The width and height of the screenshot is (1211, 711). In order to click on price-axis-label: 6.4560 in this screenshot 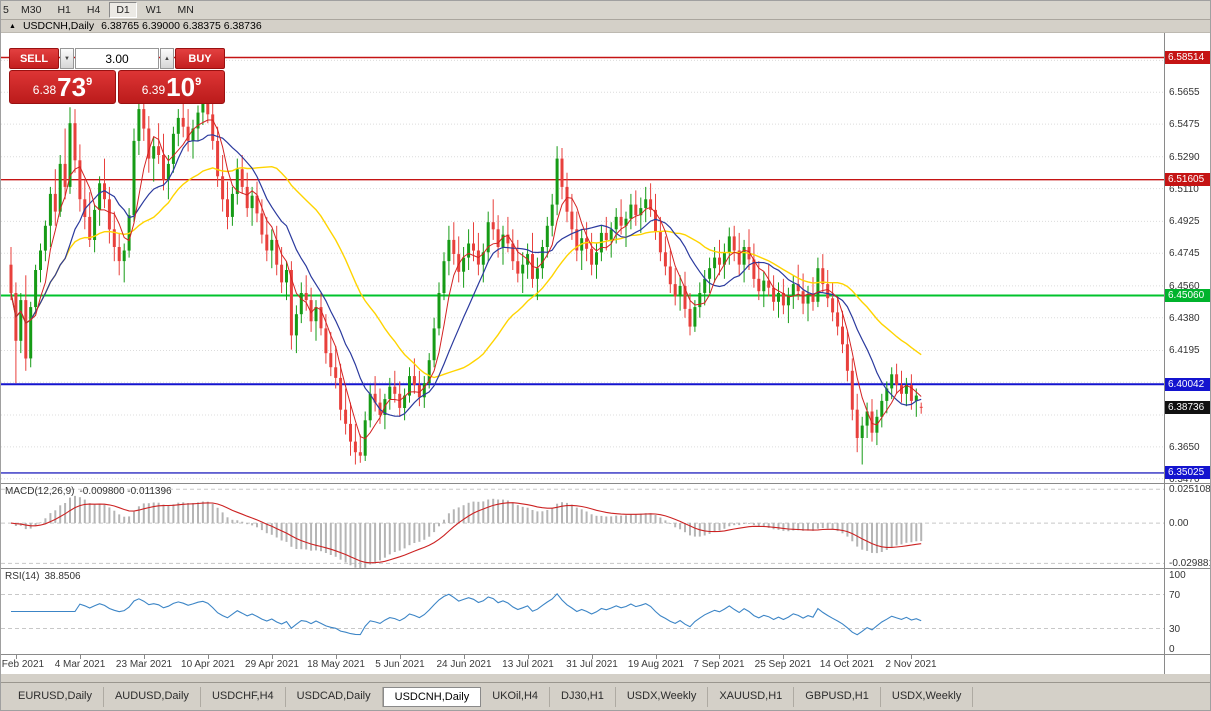, I will do `click(1184, 286)`.